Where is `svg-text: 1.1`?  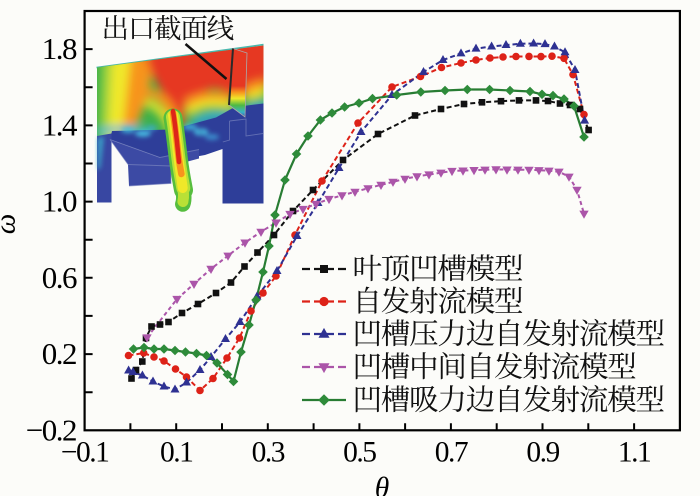 svg-text: 1.1 is located at coordinates (634, 453).